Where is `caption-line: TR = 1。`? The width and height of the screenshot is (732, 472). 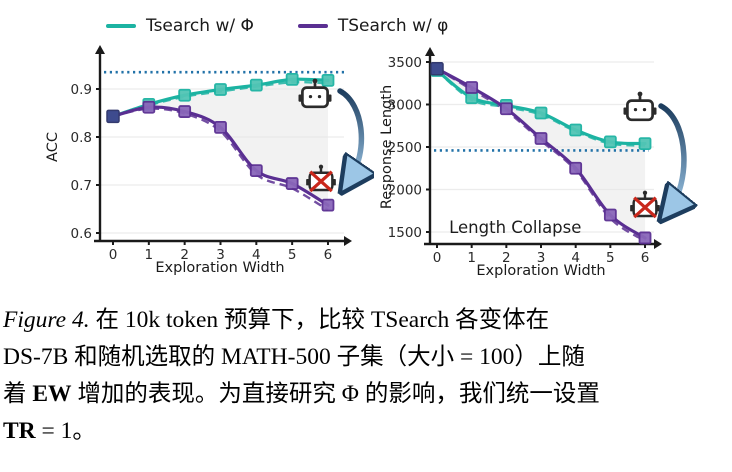
caption-line: TR = 1。 is located at coordinates (366, 431).